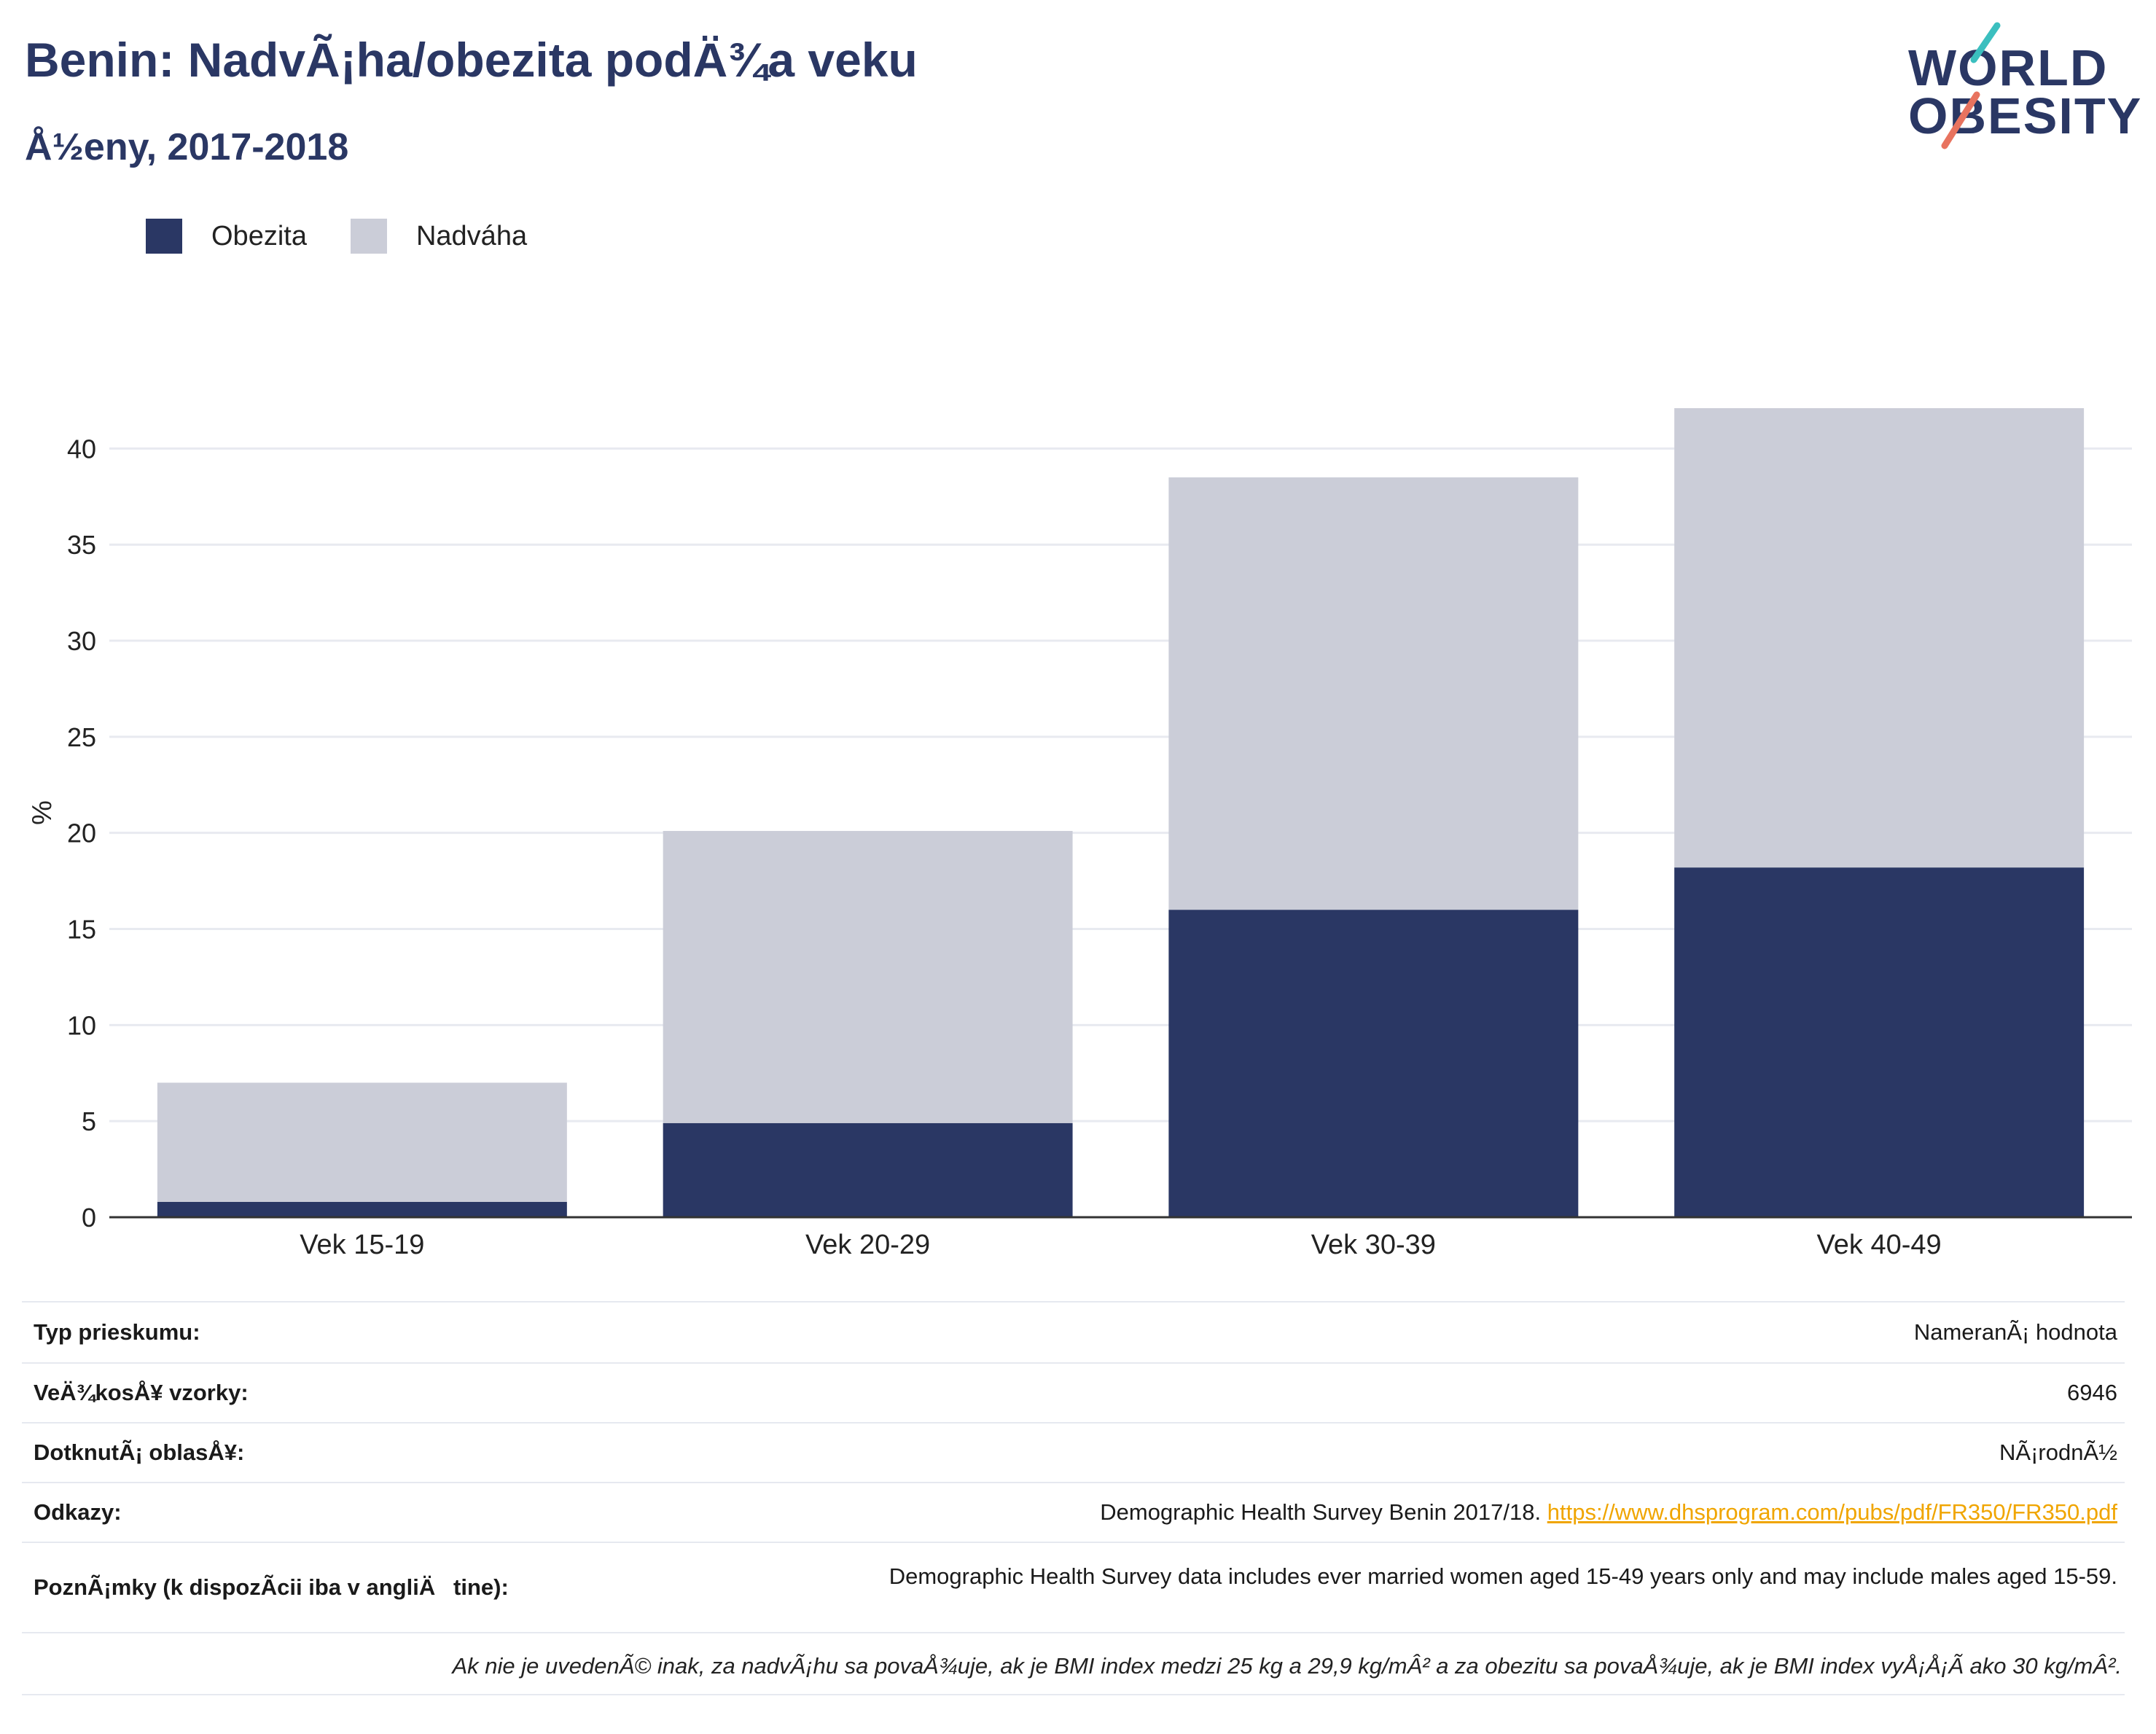 The image size is (2156, 1734). I want to click on info-key: DotknutÃ¡ oblasÅ¥:, so click(283, 1453).